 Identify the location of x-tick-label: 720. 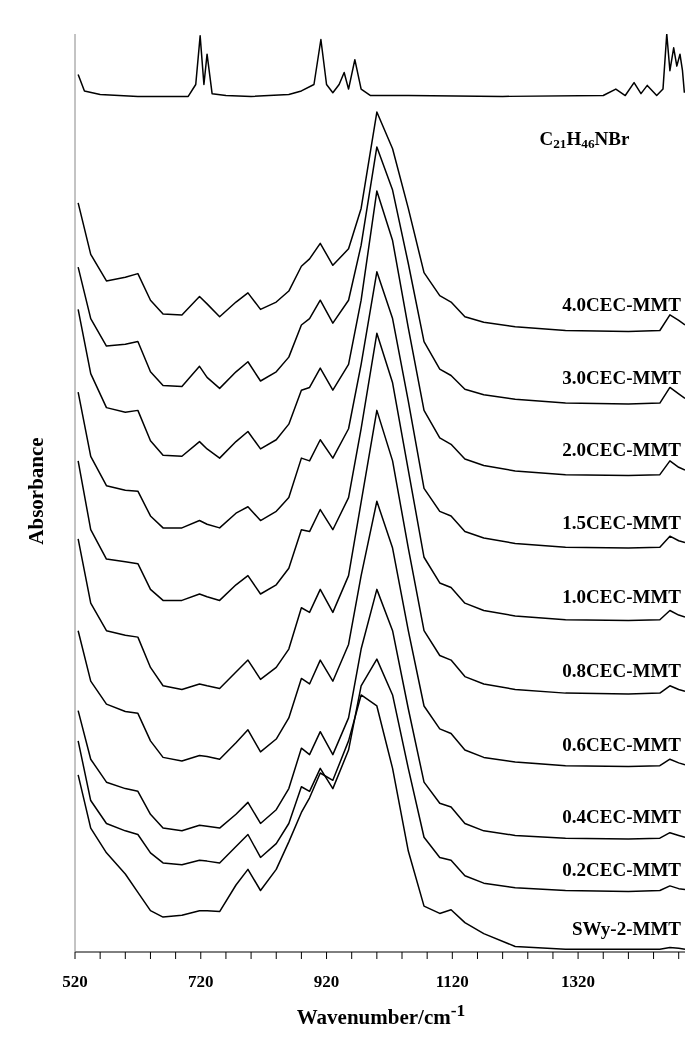
(201, 982).